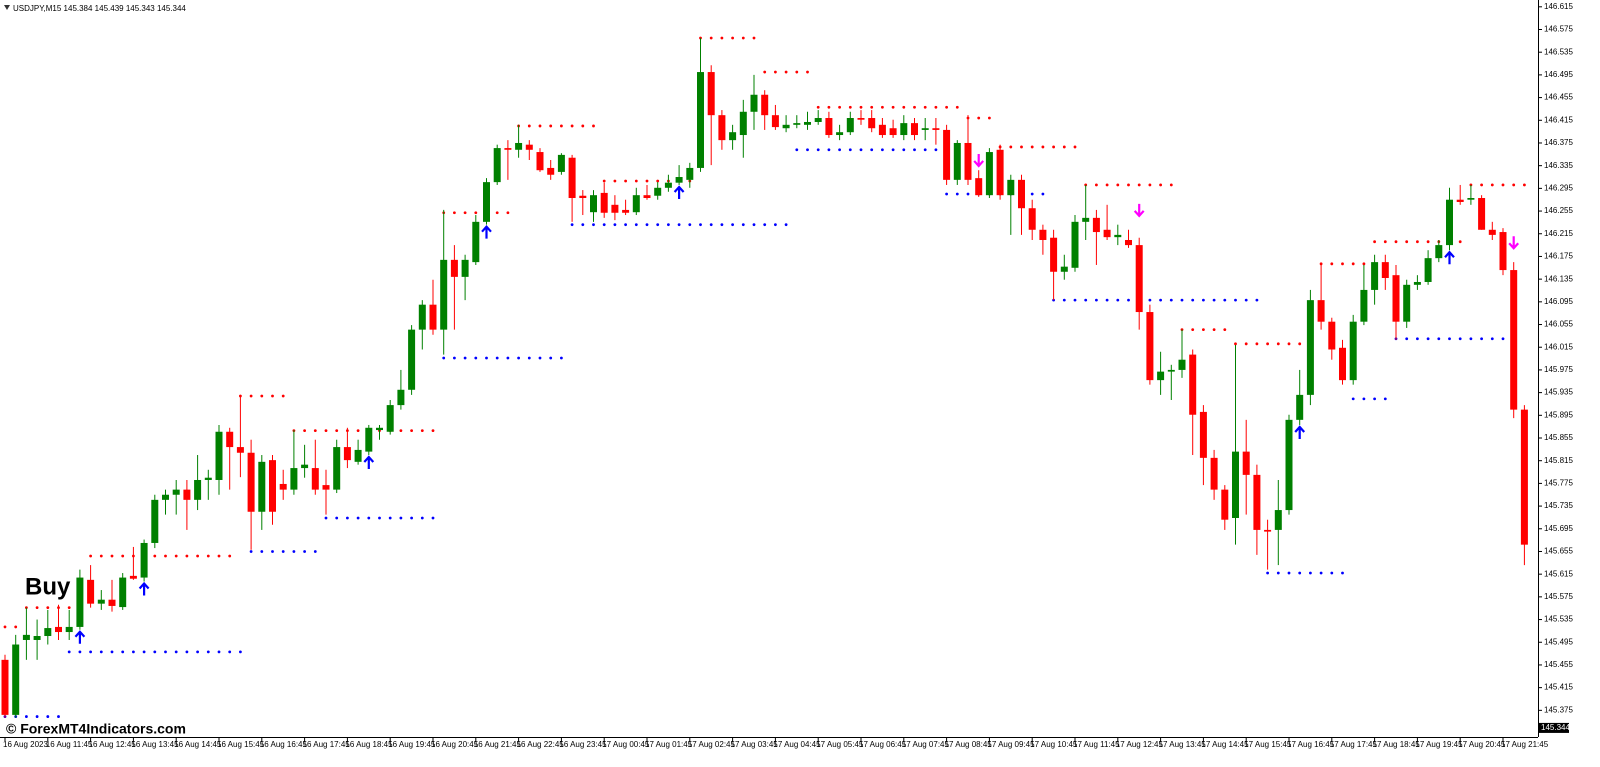 The image size is (1600, 767). I want to click on x-tick-label: 17 Aug 02:45, so click(712, 744).